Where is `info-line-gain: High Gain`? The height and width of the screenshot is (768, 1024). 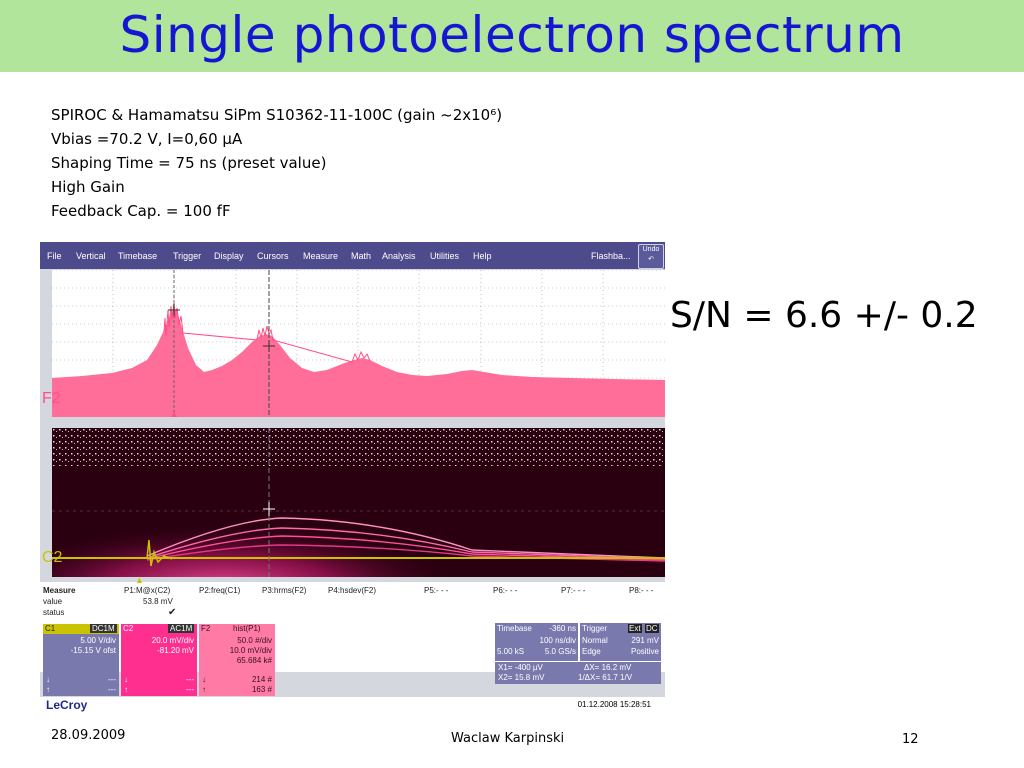
info-line-gain: High Gain is located at coordinates (88, 187).